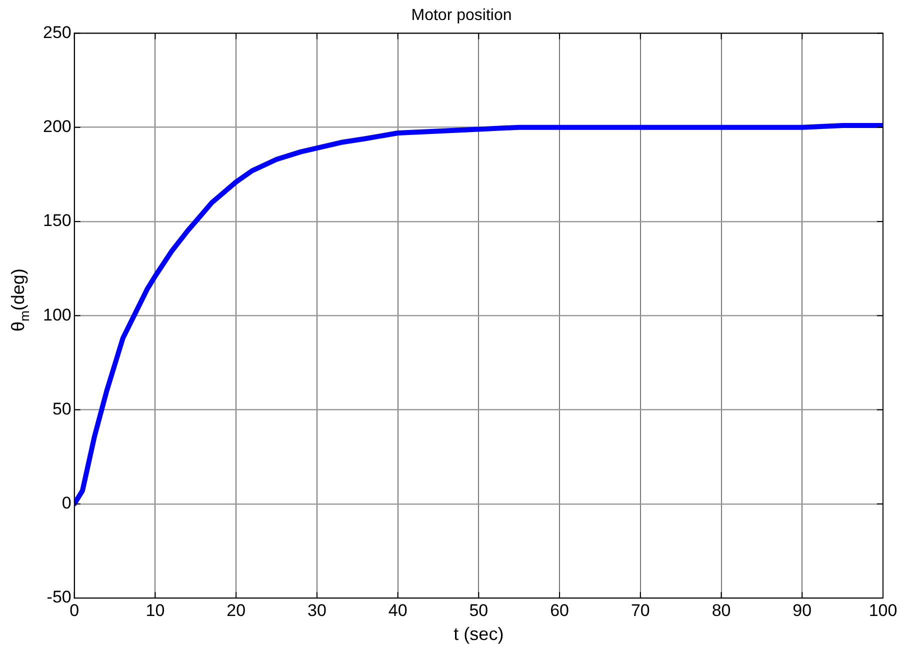 The width and height of the screenshot is (903, 655). I want to click on x-tick-label: 80, so click(721, 610).